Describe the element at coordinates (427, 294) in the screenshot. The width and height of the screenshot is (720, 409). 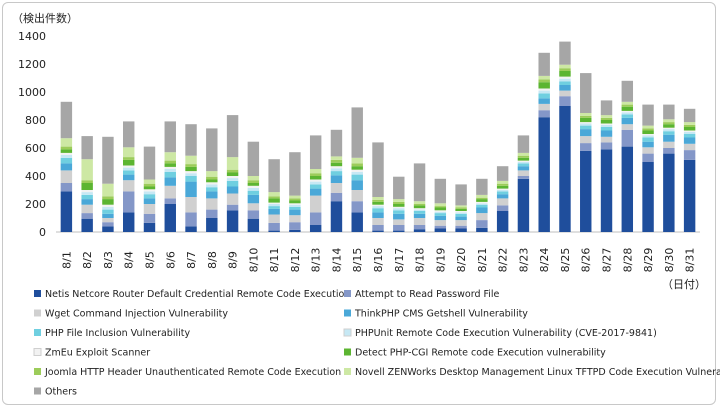
I see `legend-label: Attempt to Read Password File` at that location.